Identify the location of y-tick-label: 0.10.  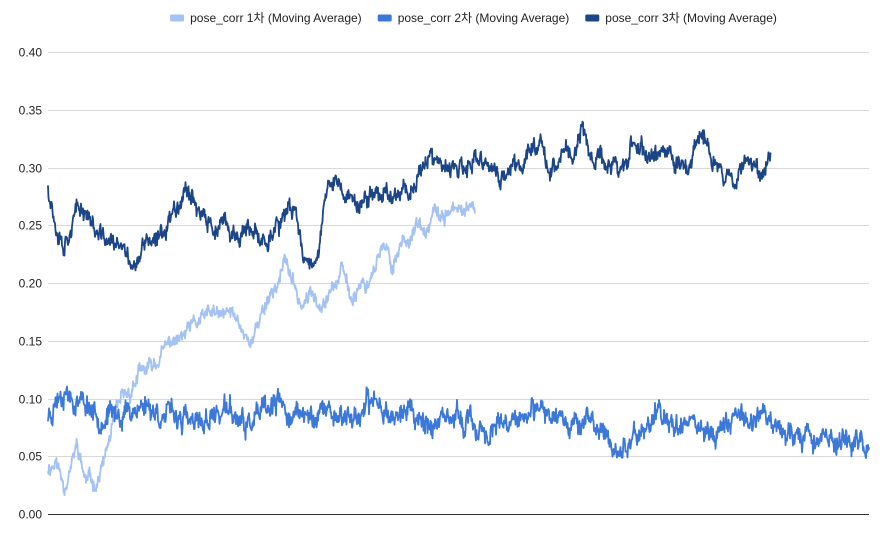
(31, 400).